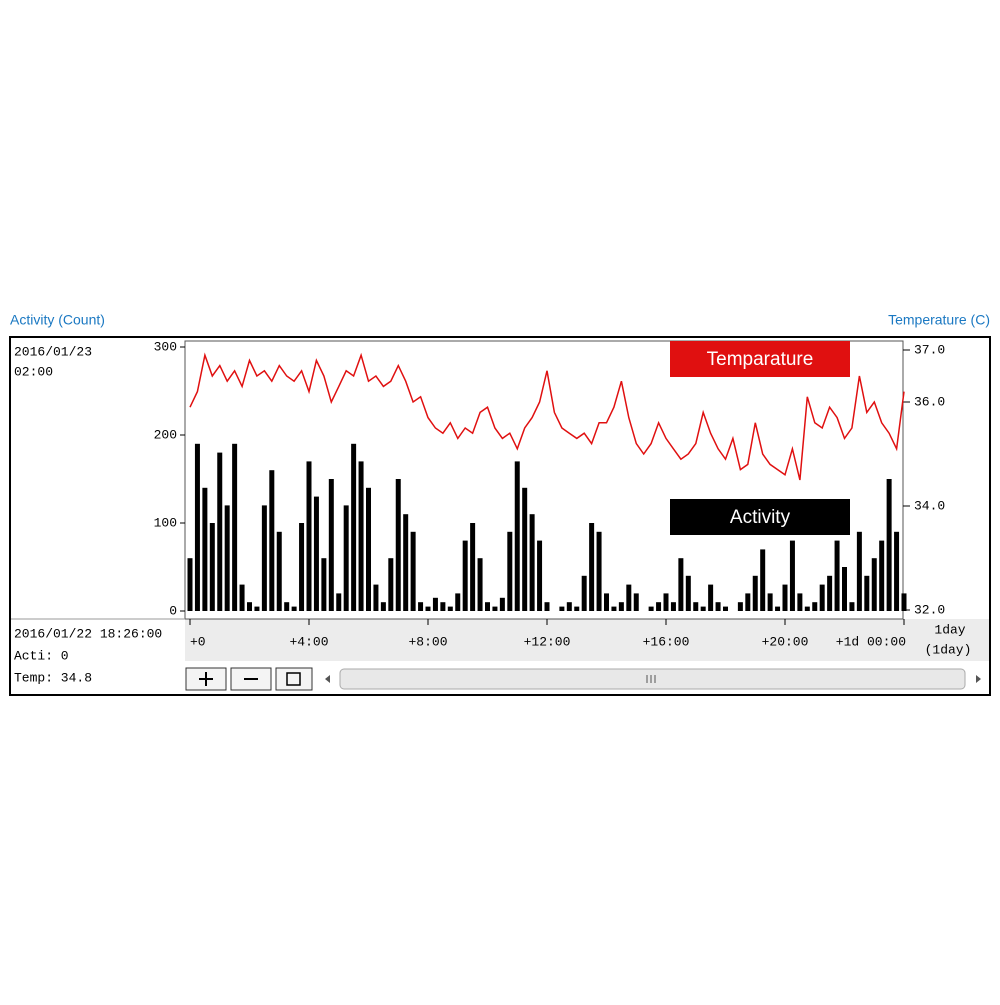  What do you see at coordinates (165, 522) in the screenshot?
I see `y-tick-label: 100` at bounding box center [165, 522].